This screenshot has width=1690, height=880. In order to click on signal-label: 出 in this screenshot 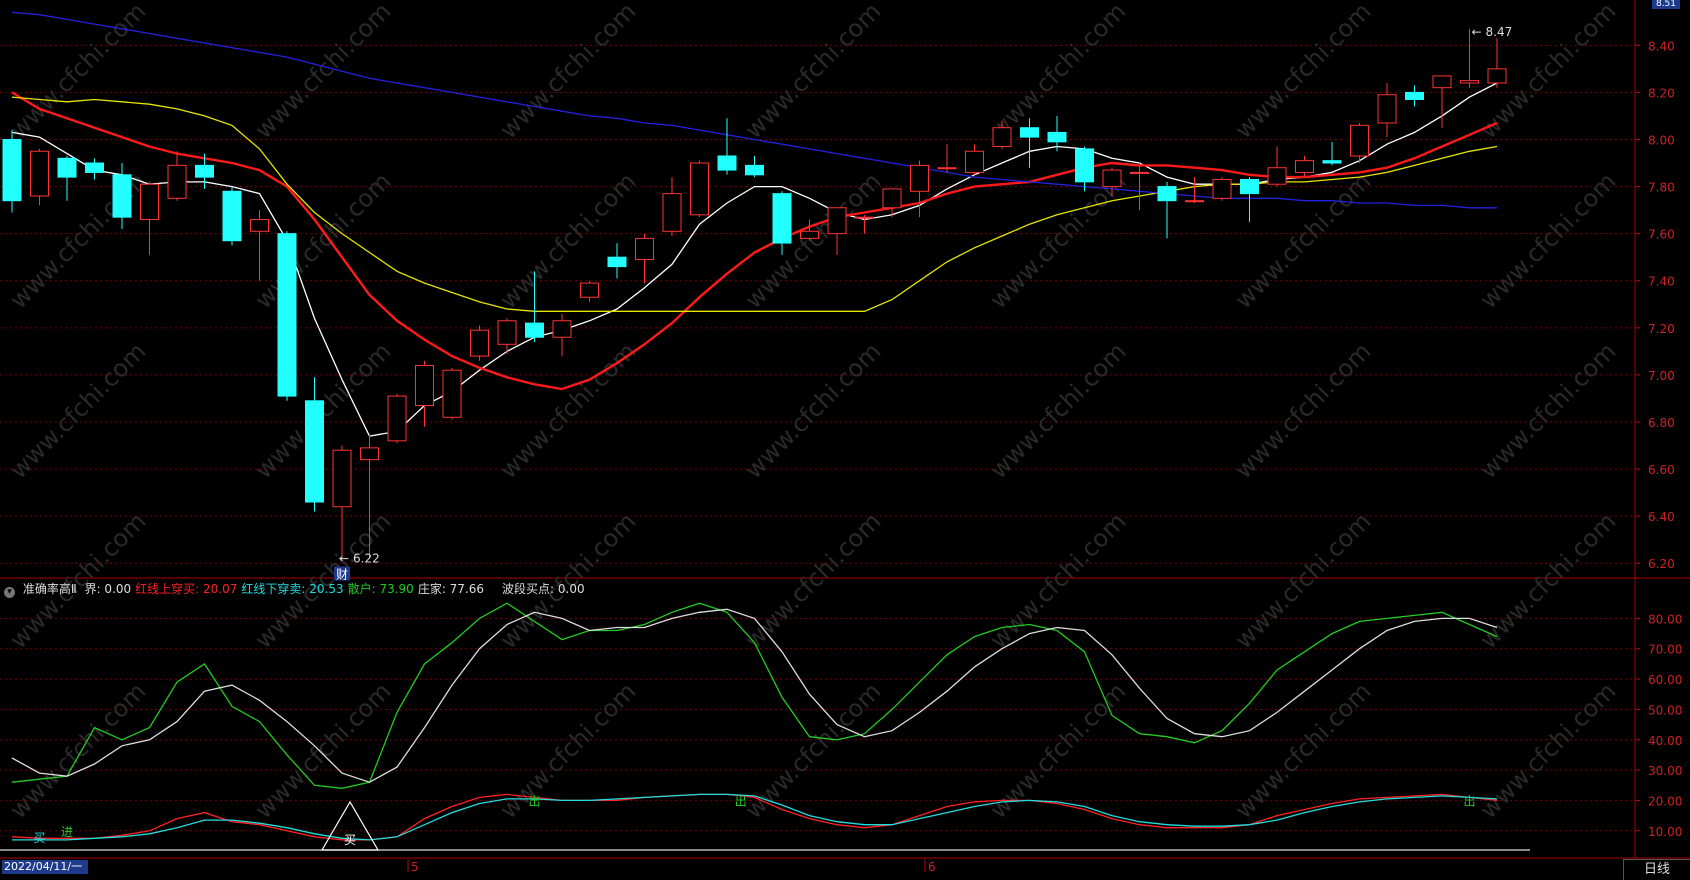, I will do `click(535, 801)`.